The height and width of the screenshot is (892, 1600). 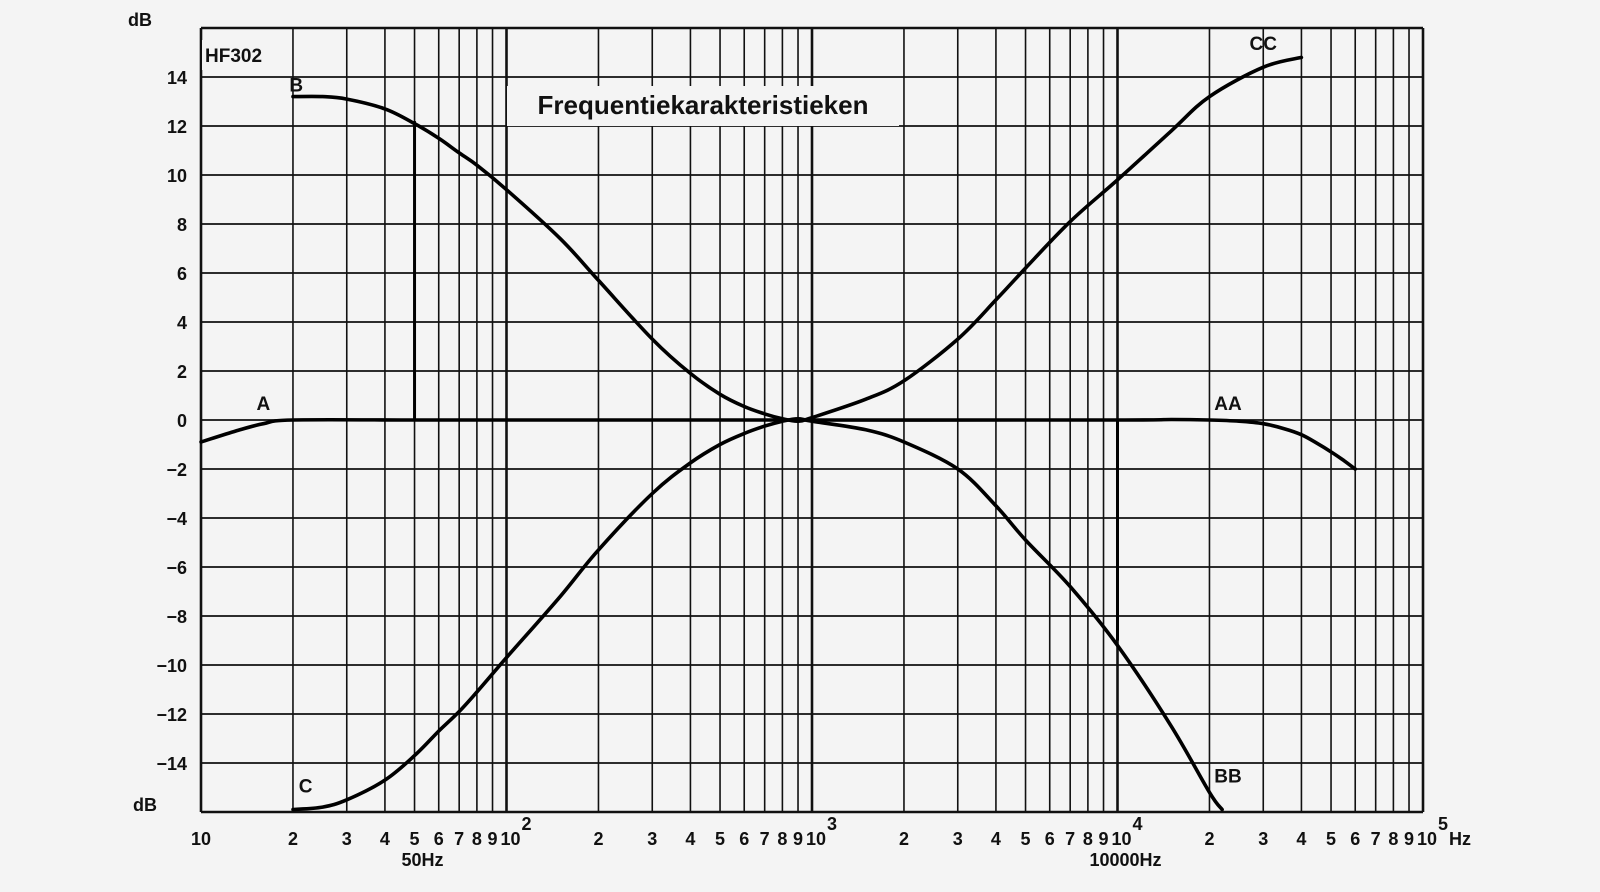 What do you see at coordinates (182, 225) in the screenshot?
I see `y-tick-label: 8` at bounding box center [182, 225].